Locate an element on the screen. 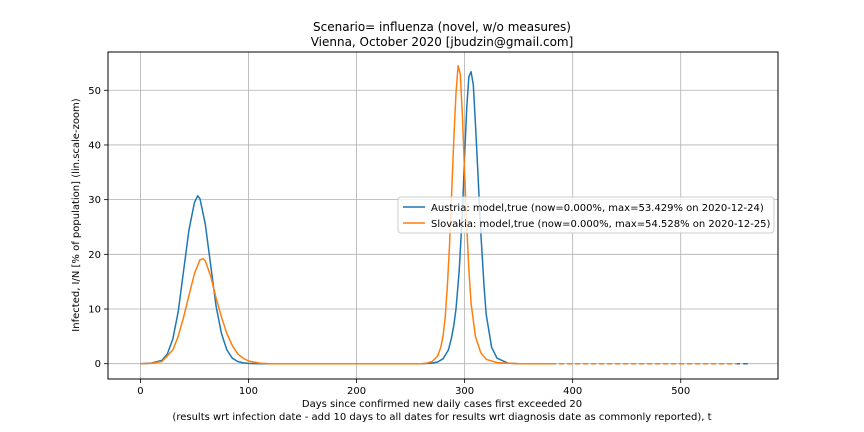  x-tick-label: 500 is located at coordinates (680, 391).